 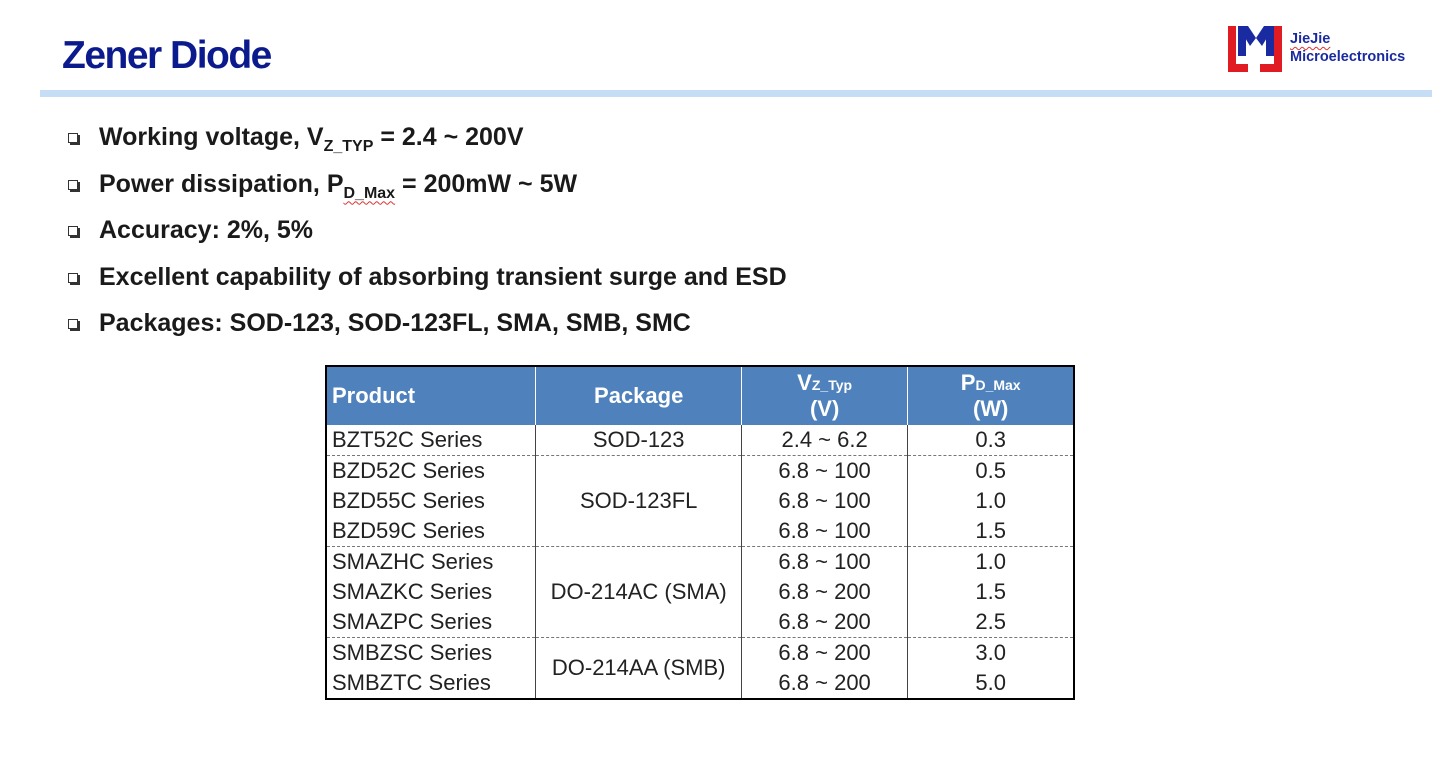 I want to click on product-cell: SMBZTC Series, so click(x=431, y=683).